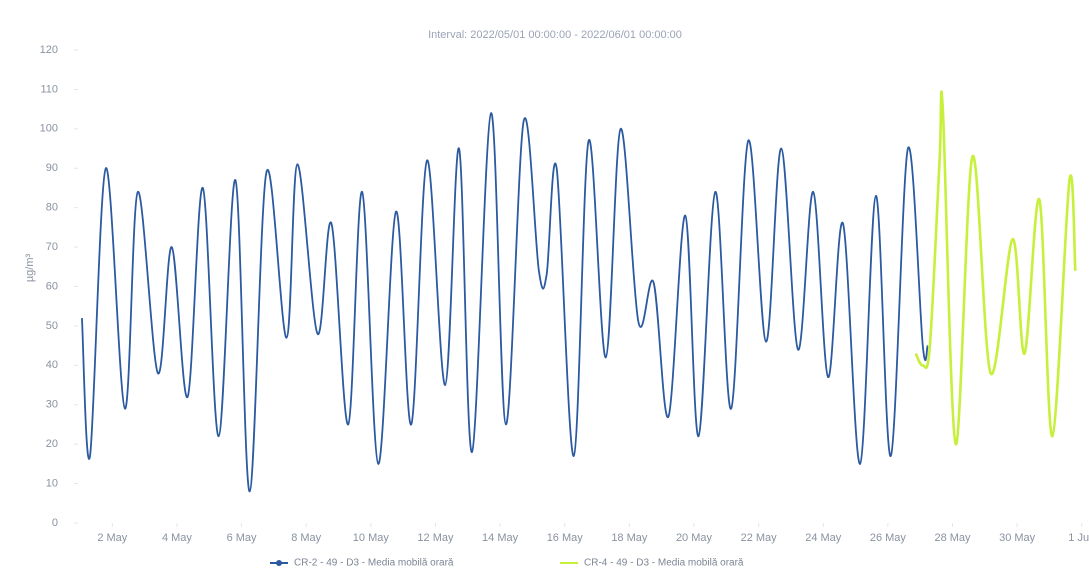  I want to click on y-axis-label: µg/m³, so click(30, 267).